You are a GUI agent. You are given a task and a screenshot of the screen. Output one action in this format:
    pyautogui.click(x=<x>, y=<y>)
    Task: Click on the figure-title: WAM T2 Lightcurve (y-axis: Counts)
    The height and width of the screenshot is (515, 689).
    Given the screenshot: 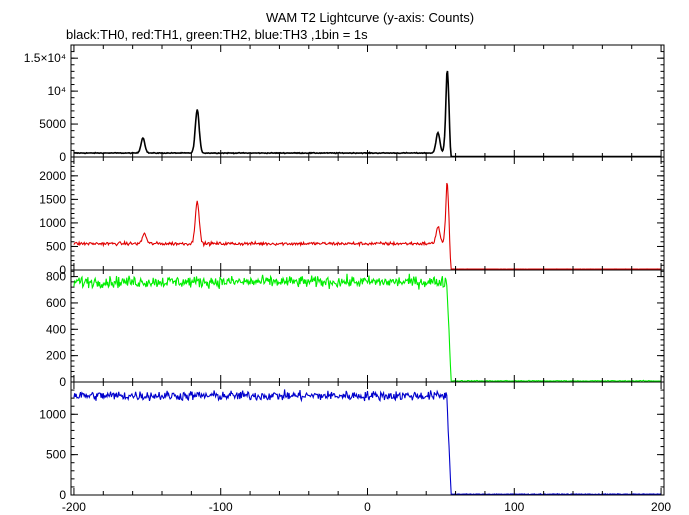 What is the action you would take?
    pyautogui.click(x=370, y=17)
    